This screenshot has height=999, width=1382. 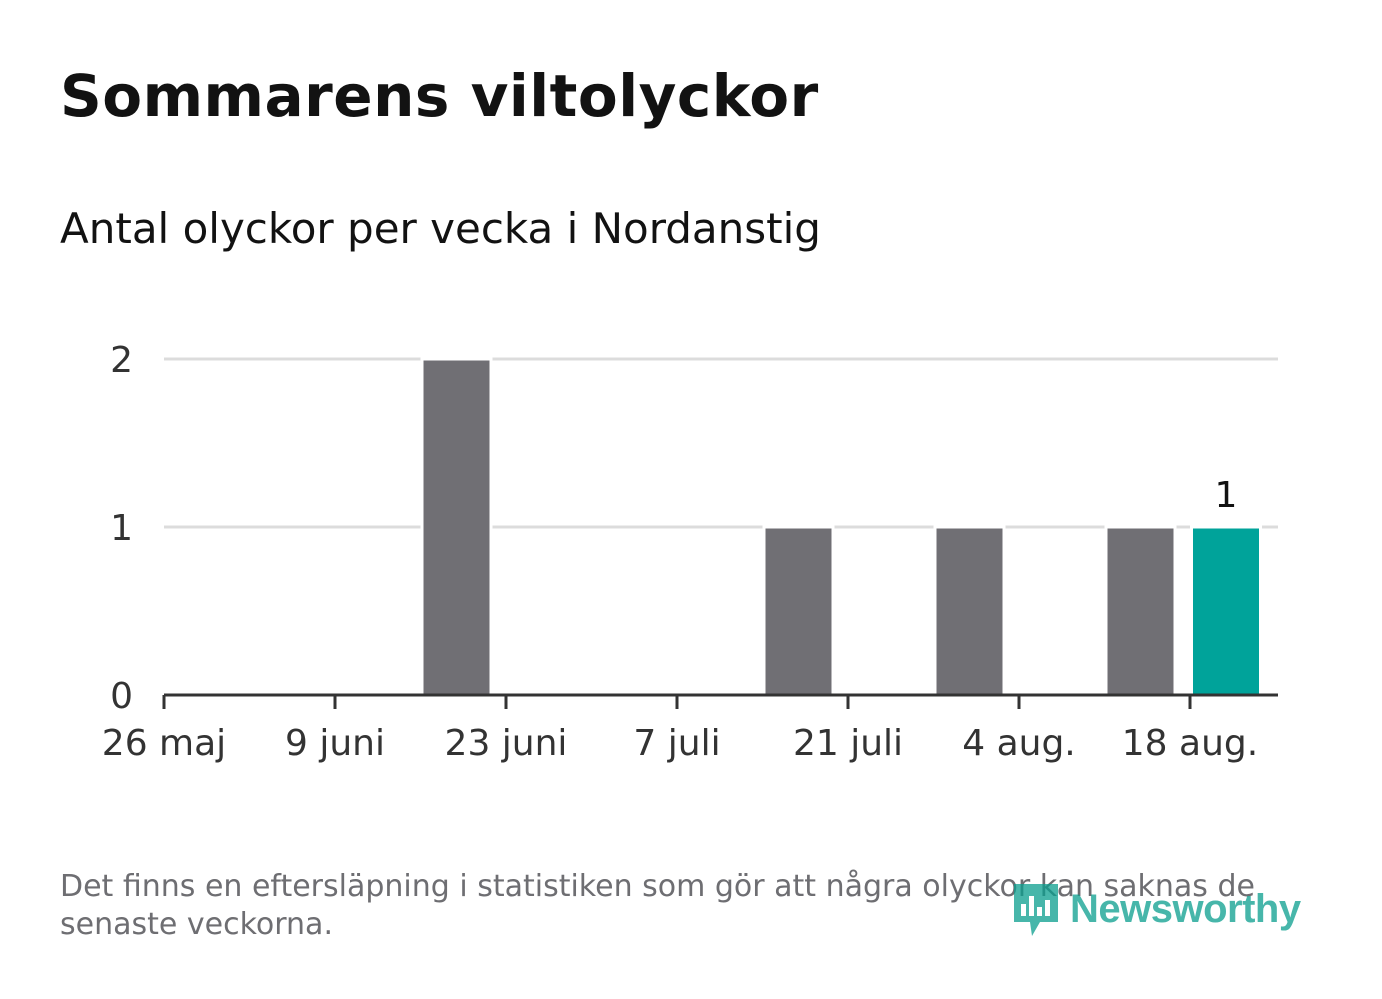 What do you see at coordinates (121, 696) in the screenshot?
I see `y-tick-label: 0` at bounding box center [121, 696].